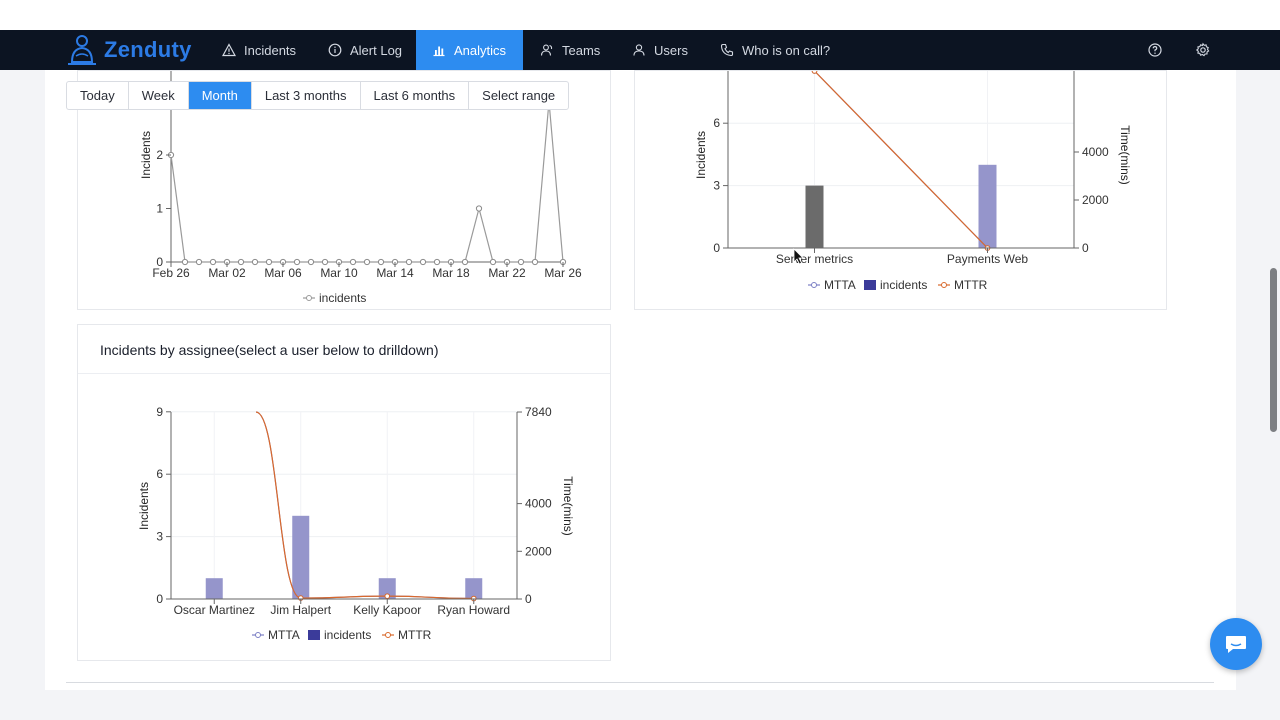 The height and width of the screenshot is (720, 1280). Describe the element at coordinates (563, 273) in the screenshot. I see `timeline-x-tick-label: Mar 26` at that location.